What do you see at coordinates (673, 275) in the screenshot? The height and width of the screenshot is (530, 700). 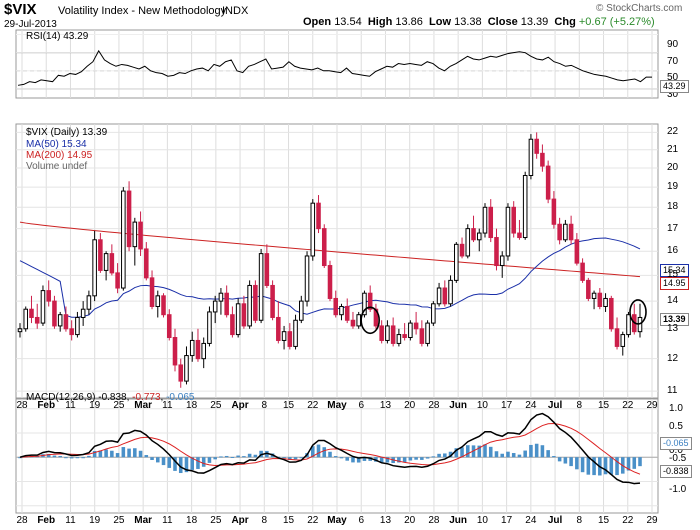 I see `price-tick-15: 15` at bounding box center [673, 275].